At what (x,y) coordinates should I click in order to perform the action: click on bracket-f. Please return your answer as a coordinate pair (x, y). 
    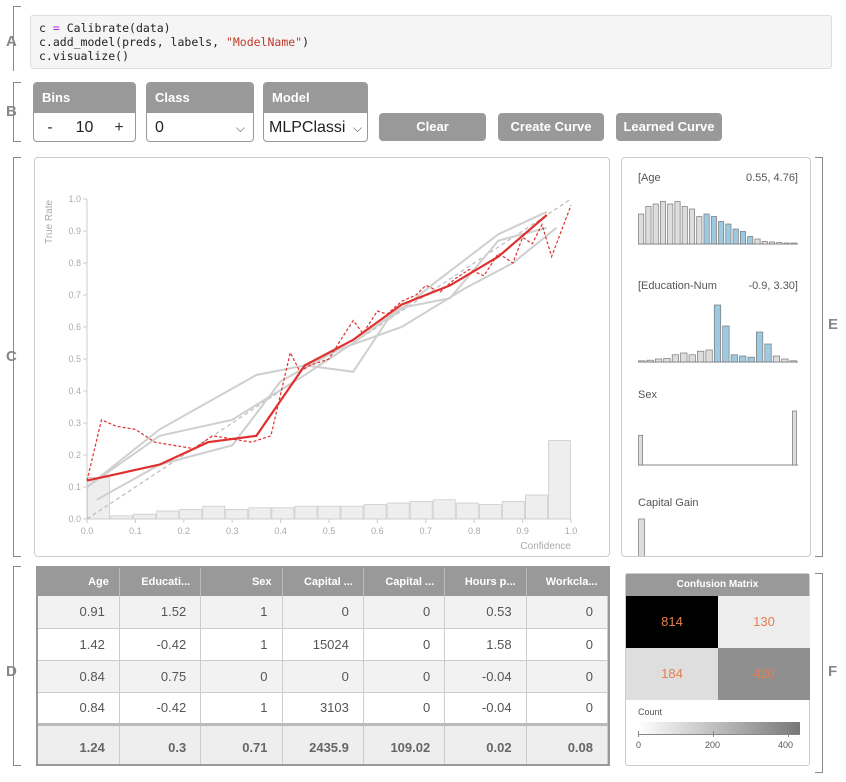
    Looking at the image, I should click on (819, 673).